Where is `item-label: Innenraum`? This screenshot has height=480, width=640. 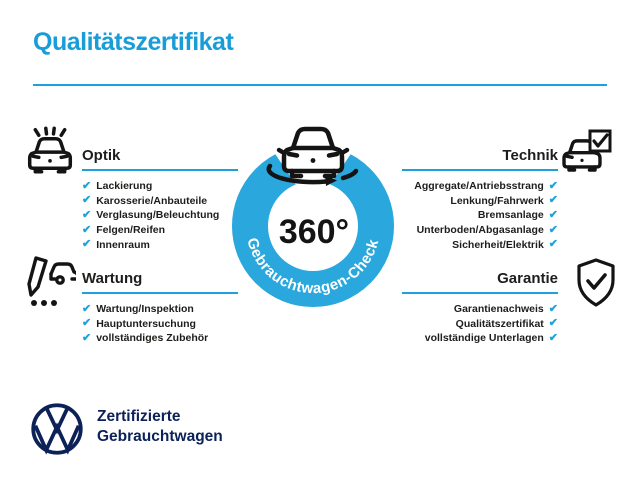 item-label: Innenraum is located at coordinates (123, 244).